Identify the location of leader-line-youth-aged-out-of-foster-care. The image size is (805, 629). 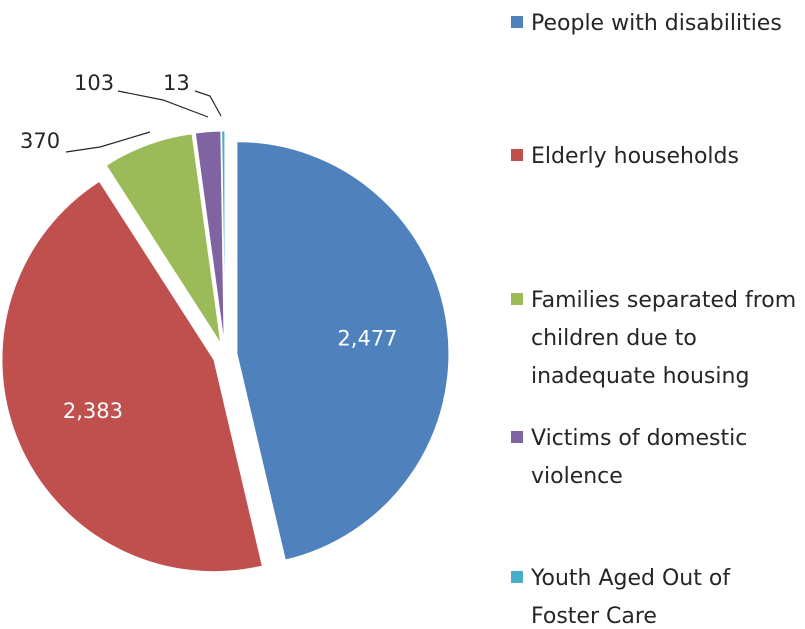
(208, 103).